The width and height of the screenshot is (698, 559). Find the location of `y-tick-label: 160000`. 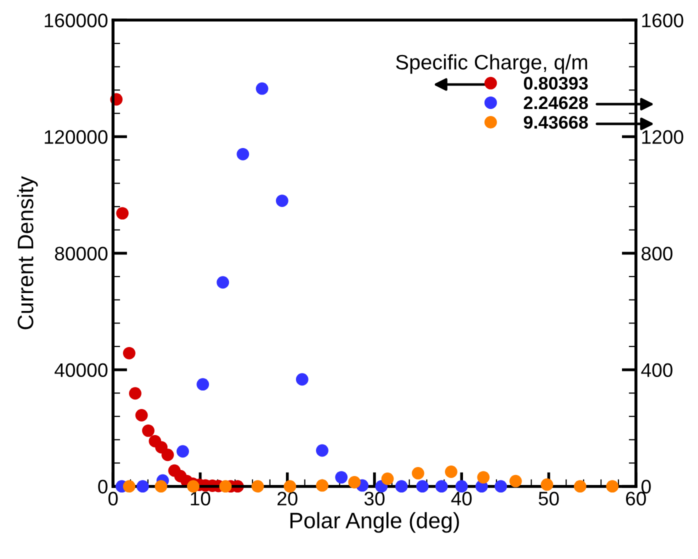

y-tick-label: 160000 is located at coordinates (76, 21).